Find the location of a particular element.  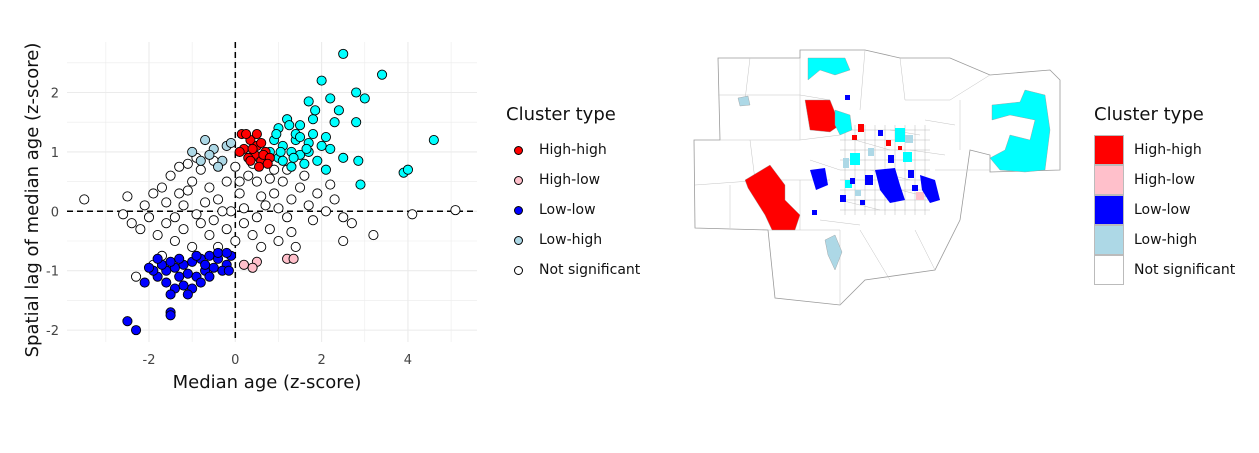

y-tick-label: 0 is located at coordinates (55, 212).